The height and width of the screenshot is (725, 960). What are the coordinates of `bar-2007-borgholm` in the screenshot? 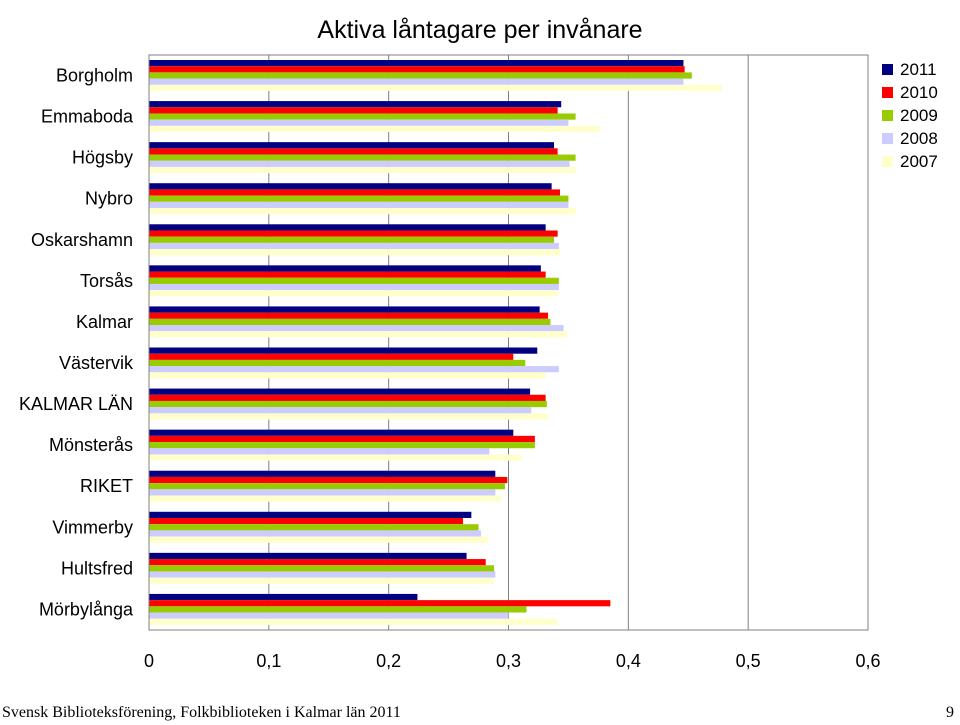 It's located at (435, 87).